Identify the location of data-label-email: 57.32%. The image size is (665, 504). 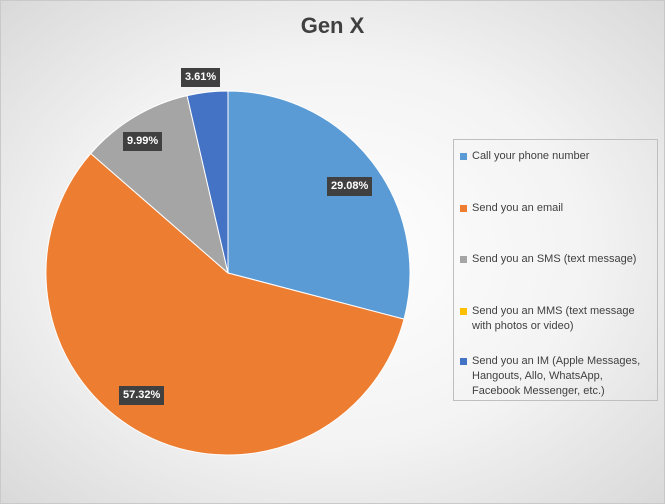
(142, 395).